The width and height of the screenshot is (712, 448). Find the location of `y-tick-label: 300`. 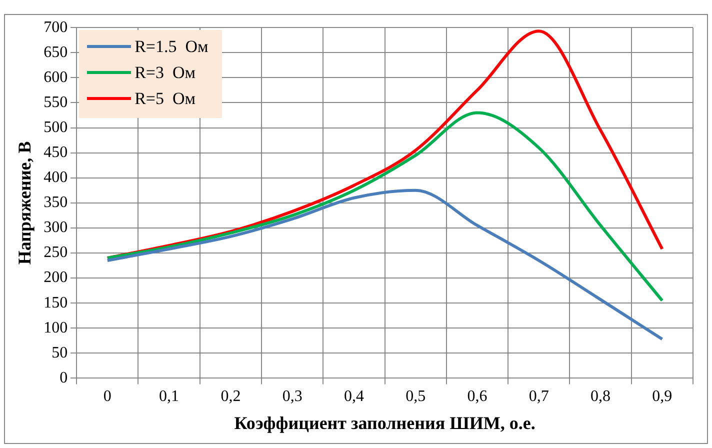

y-tick-label: 300 is located at coordinates (56, 227).